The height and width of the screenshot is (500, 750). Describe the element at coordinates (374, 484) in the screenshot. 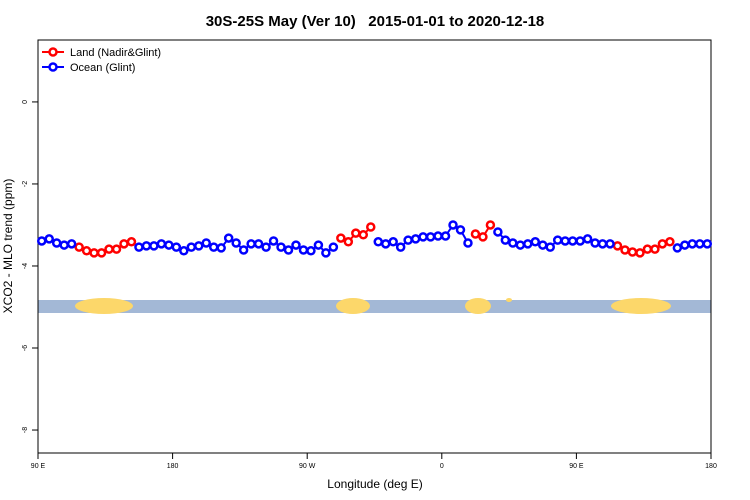

I see `x-axis-label: Longitude (deg E)` at that location.